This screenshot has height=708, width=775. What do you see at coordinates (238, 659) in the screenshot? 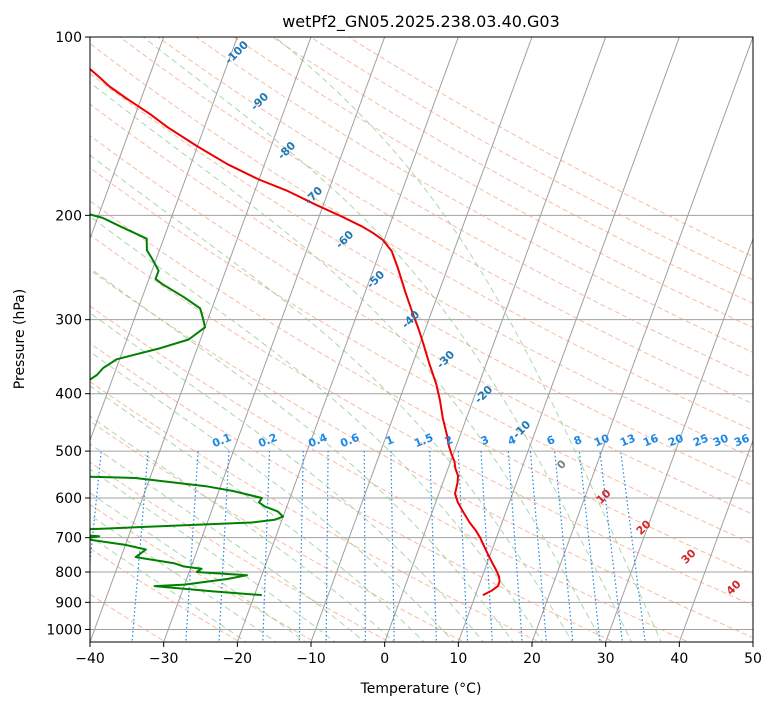
I see `x-tick-label: −20` at bounding box center [238, 659].